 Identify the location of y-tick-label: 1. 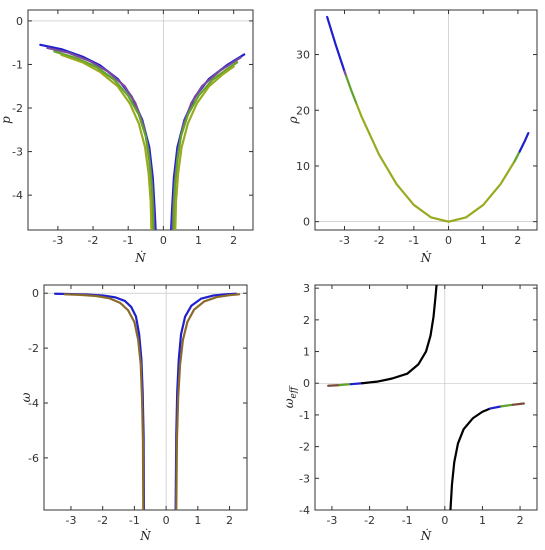
(306, 352).